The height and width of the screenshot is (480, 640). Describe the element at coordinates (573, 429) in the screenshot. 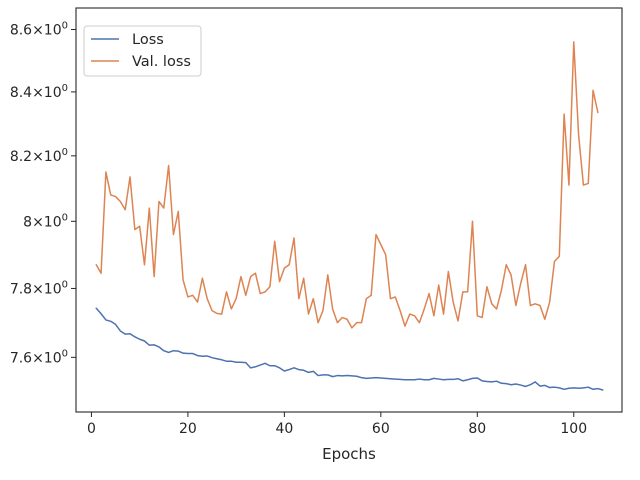

I see `x-tick-label: 100` at that location.